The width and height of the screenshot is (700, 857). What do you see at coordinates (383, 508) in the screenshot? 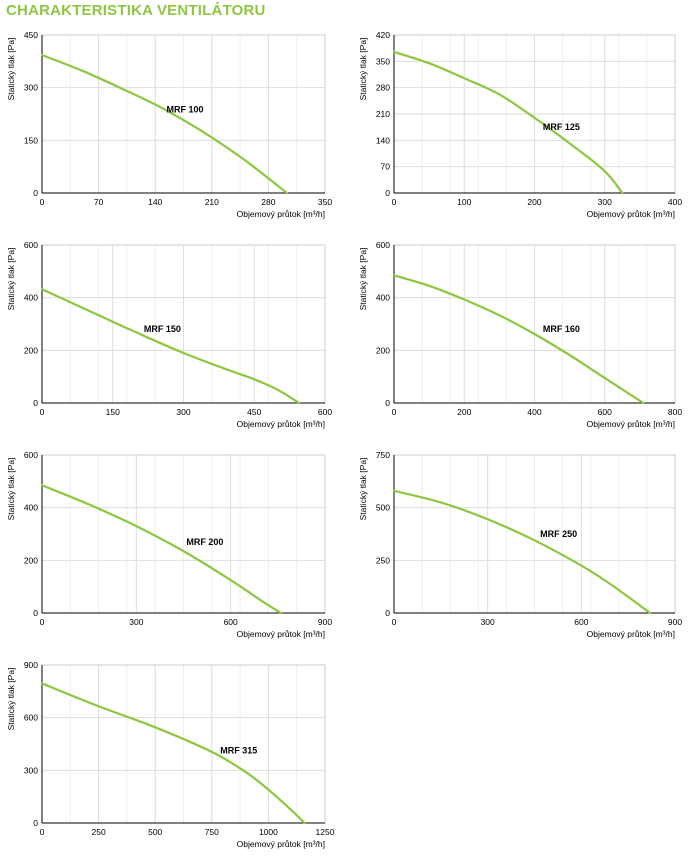
I see `y-tick-label: 500` at bounding box center [383, 508].